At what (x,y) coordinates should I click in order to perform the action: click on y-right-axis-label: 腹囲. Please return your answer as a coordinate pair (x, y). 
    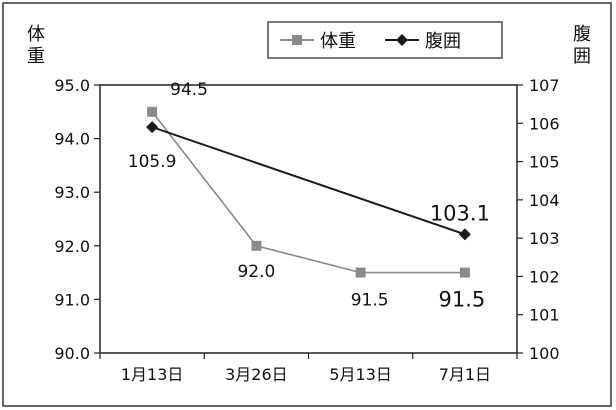
    Looking at the image, I should click on (582, 45).